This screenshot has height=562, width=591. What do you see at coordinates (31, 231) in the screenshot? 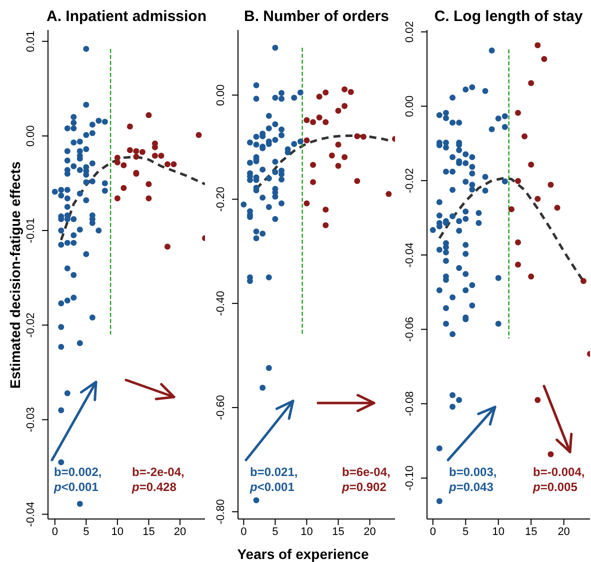
I see `y-tick-label: -0.01` at bounding box center [31, 231].